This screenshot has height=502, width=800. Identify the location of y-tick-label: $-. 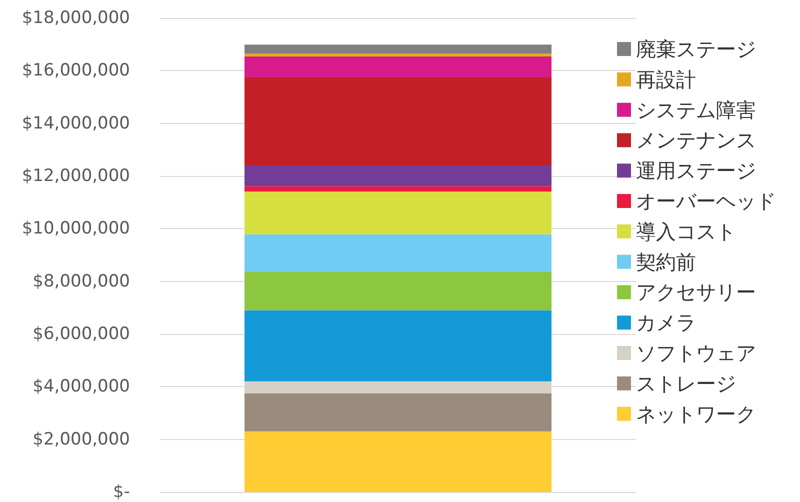
(121, 492).